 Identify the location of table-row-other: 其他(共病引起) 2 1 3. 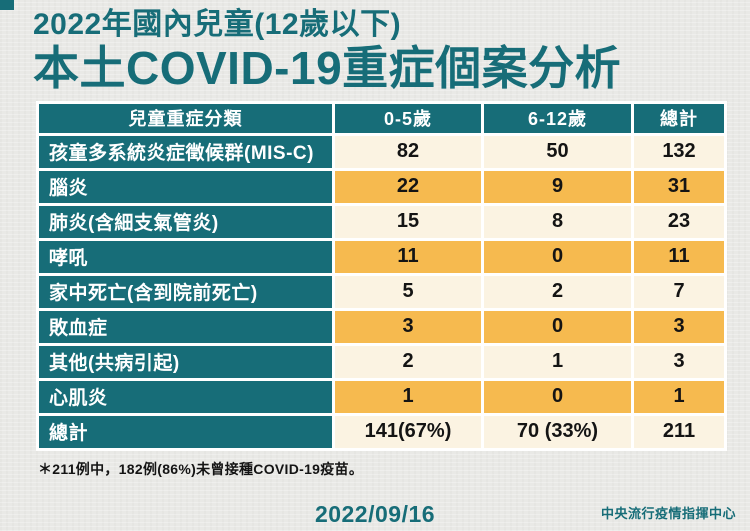
(381, 361).